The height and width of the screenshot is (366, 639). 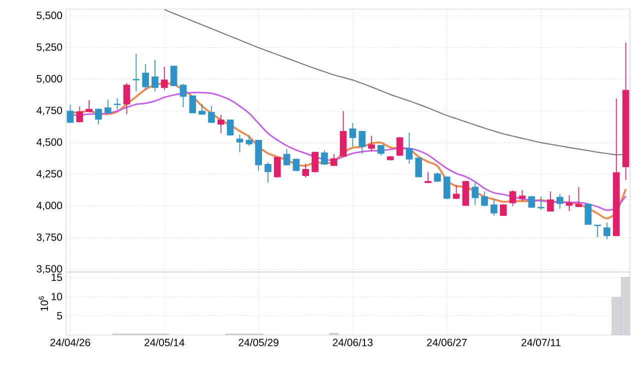 I want to click on y-tick-label: 4,250, so click(x=49, y=174).